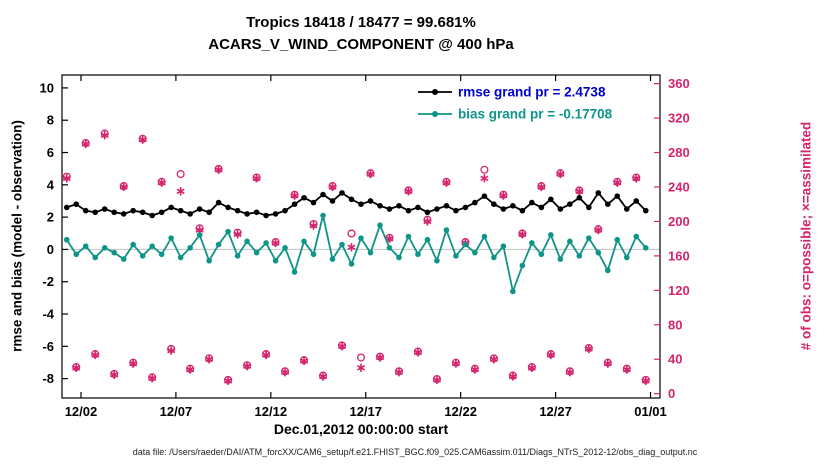  Describe the element at coordinates (48, 378) in the screenshot. I see `tick-label: -8` at that location.